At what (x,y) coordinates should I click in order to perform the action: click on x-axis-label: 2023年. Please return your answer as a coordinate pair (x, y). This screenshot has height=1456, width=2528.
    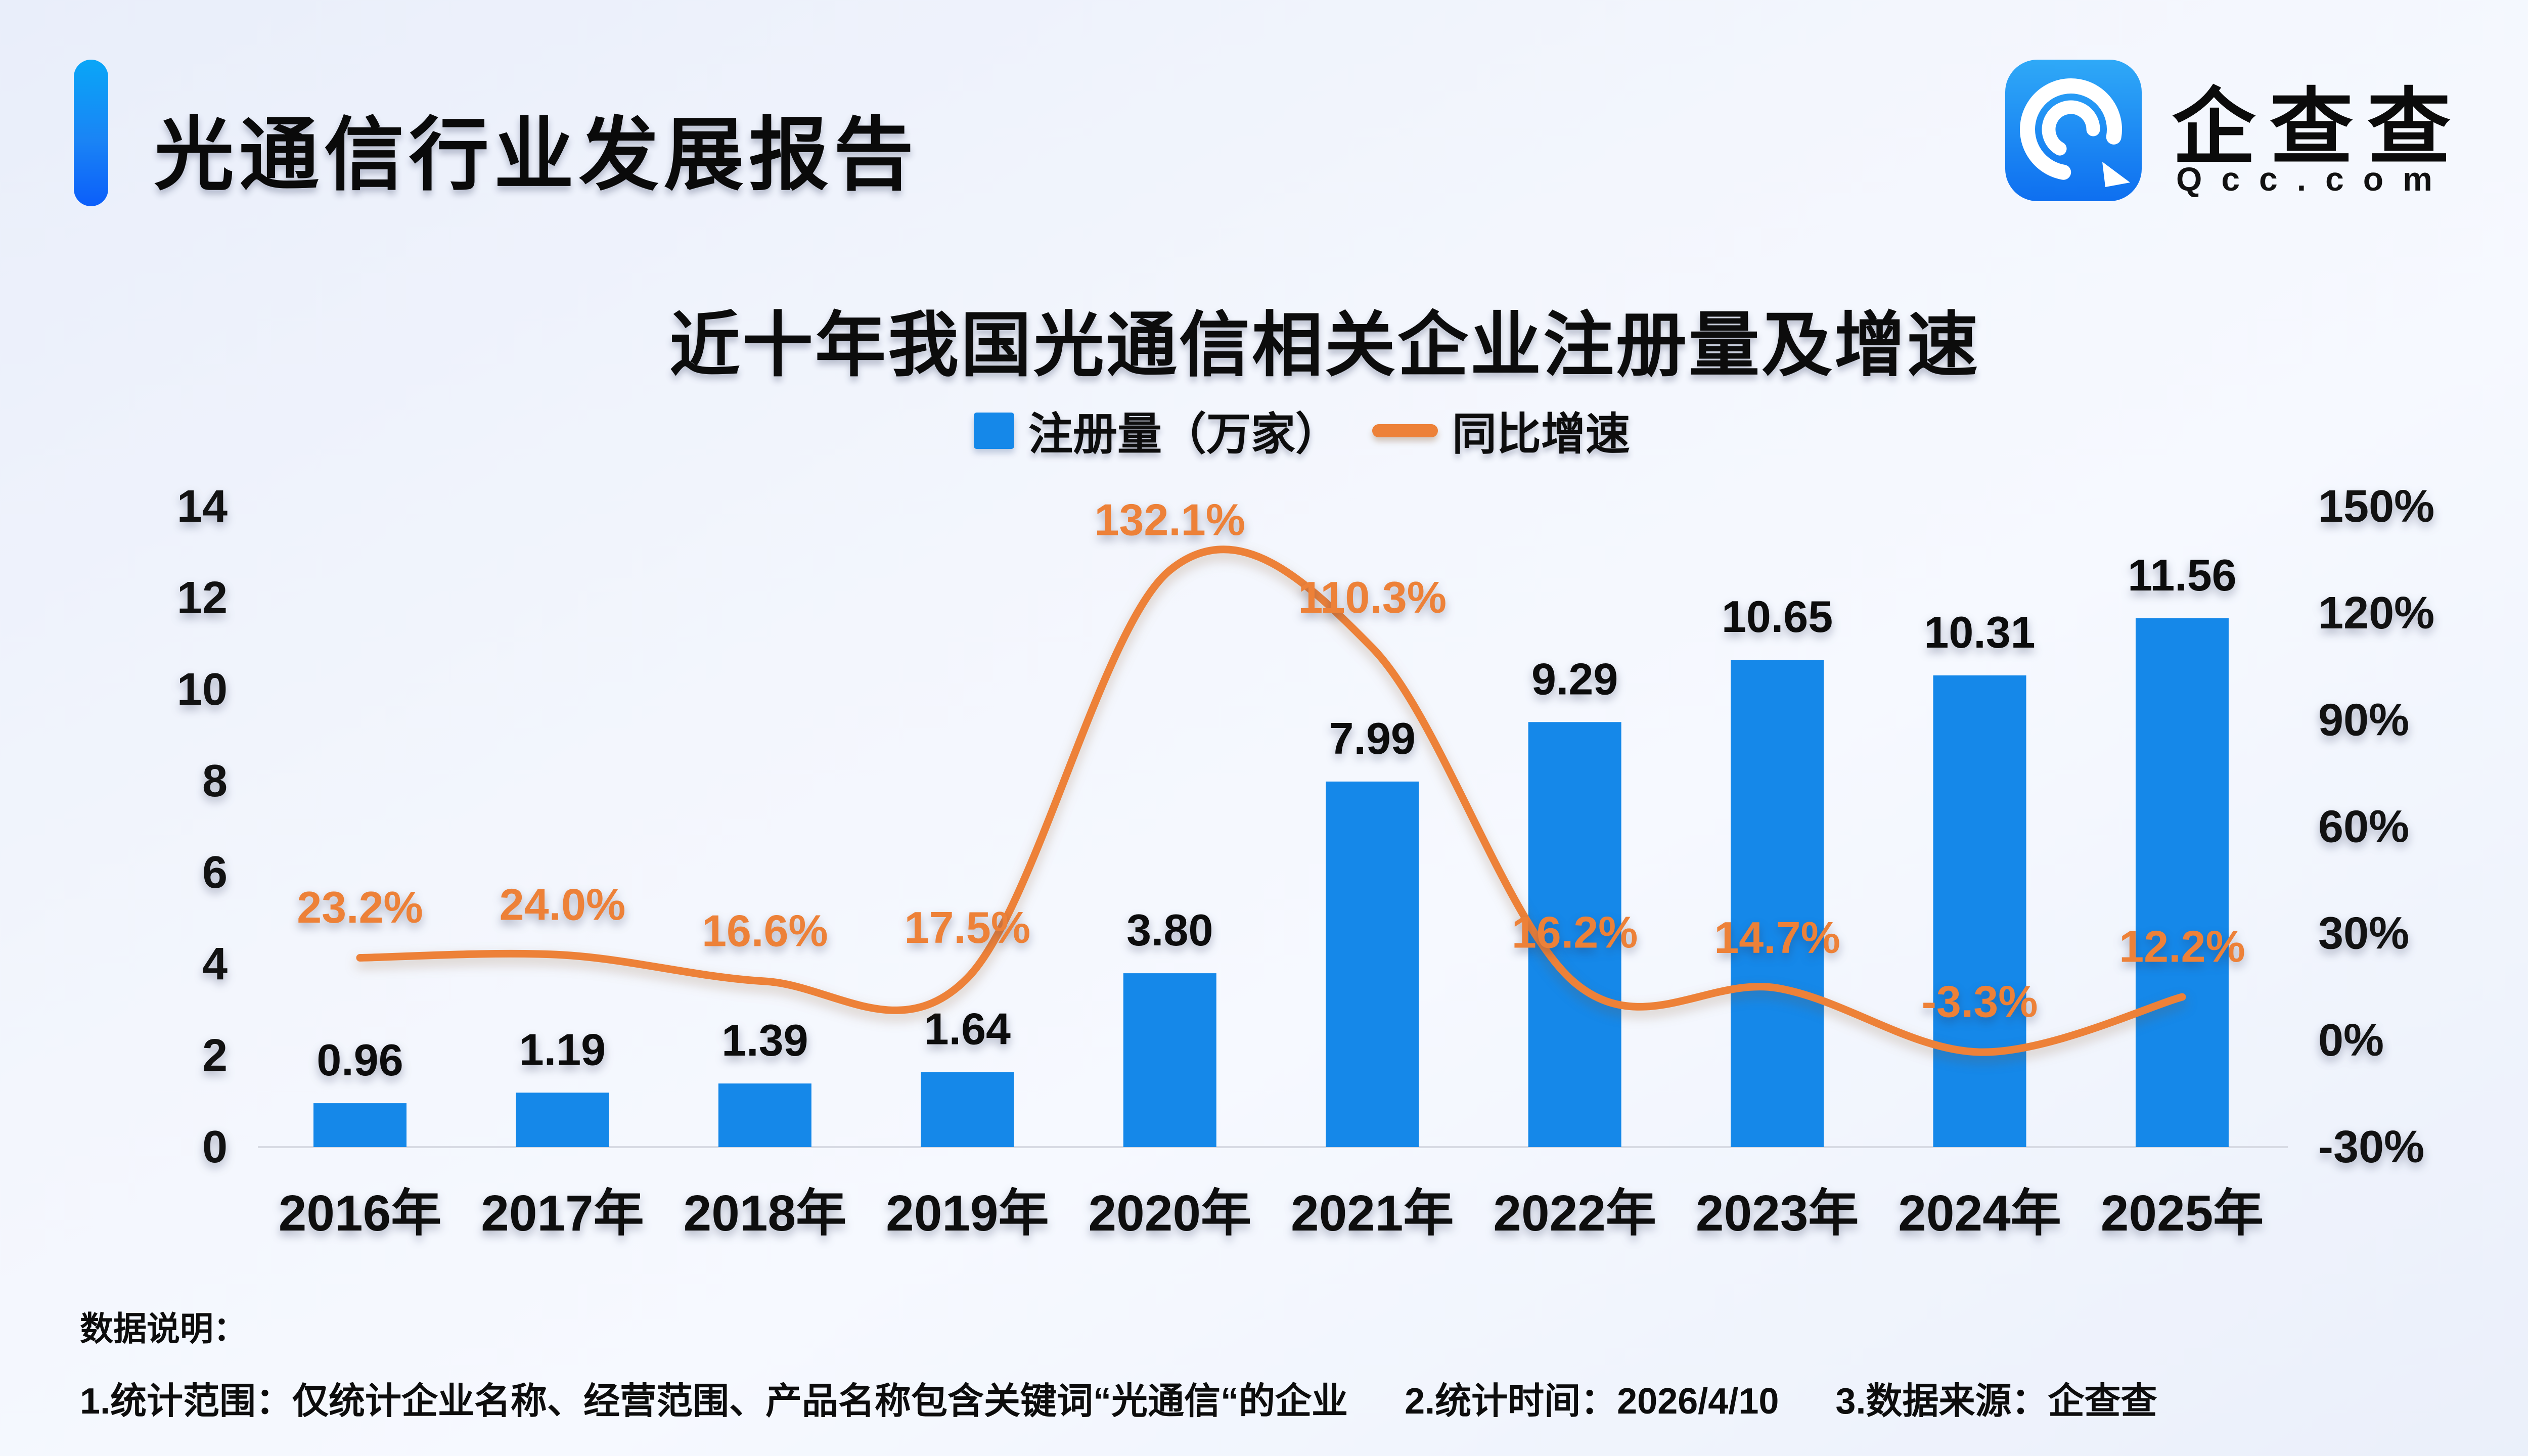
    Looking at the image, I should click on (1778, 1213).